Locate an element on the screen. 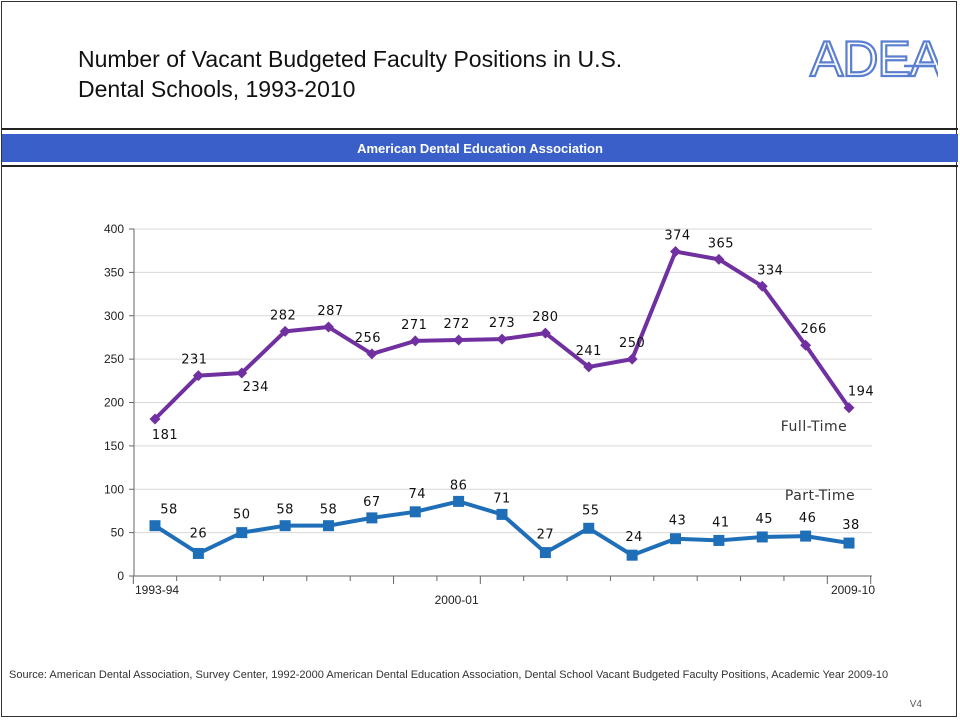  full-time-data-label: 272 is located at coordinates (456, 324).